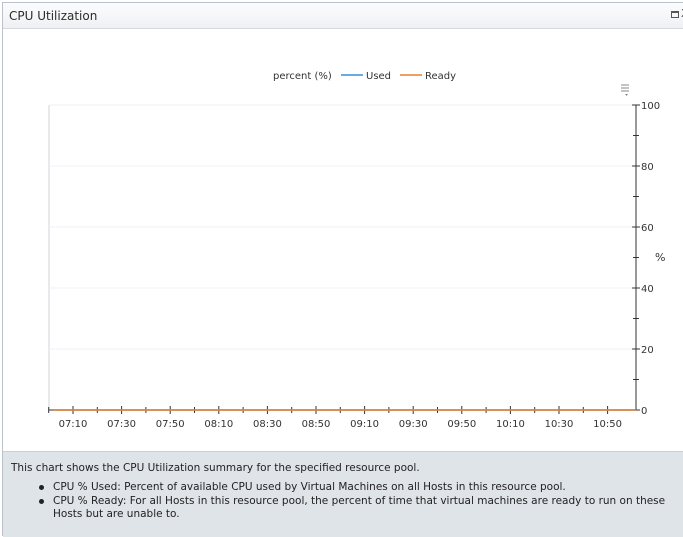 This screenshot has height=537, width=683. I want to click on panel-title: CPU Utilization, so click(53, 16).